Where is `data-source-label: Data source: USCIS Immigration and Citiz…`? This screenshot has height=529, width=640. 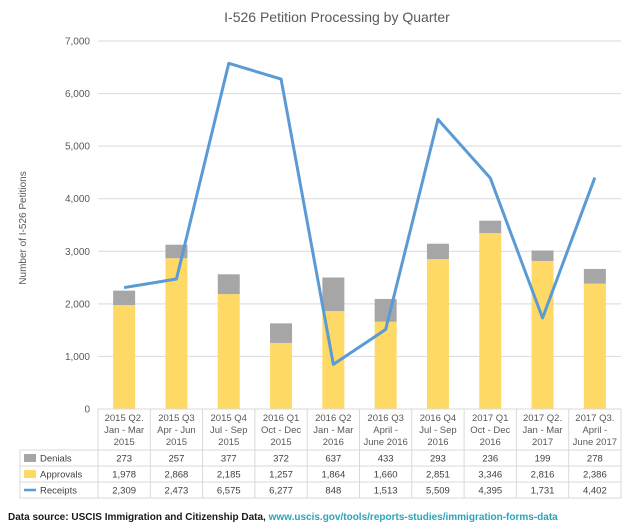
data-source-label: Data source: USCIS Immigration and Citiz… is located at coordinates (137, 517).